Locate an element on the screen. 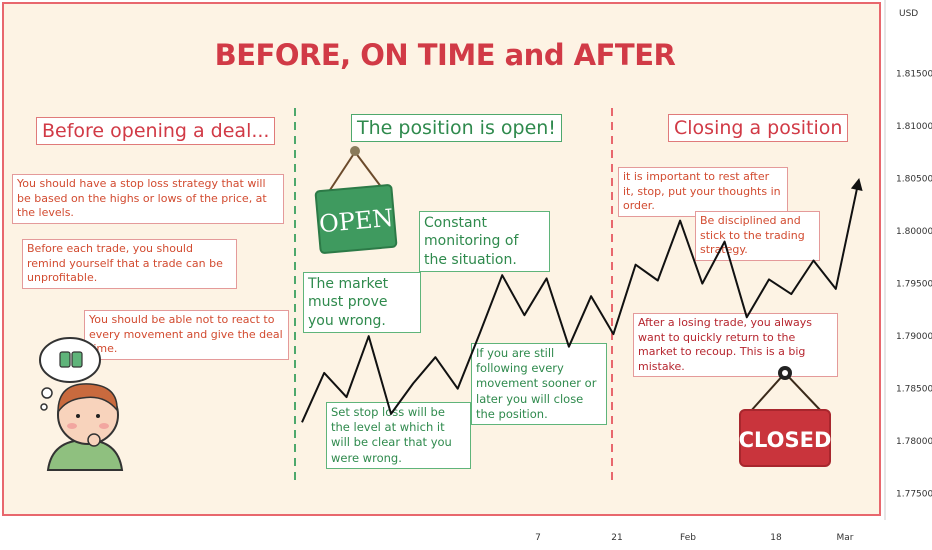 The height and width of the screenshot is (550, 932). thinking-person-icon is located at coordinates (81, 404).